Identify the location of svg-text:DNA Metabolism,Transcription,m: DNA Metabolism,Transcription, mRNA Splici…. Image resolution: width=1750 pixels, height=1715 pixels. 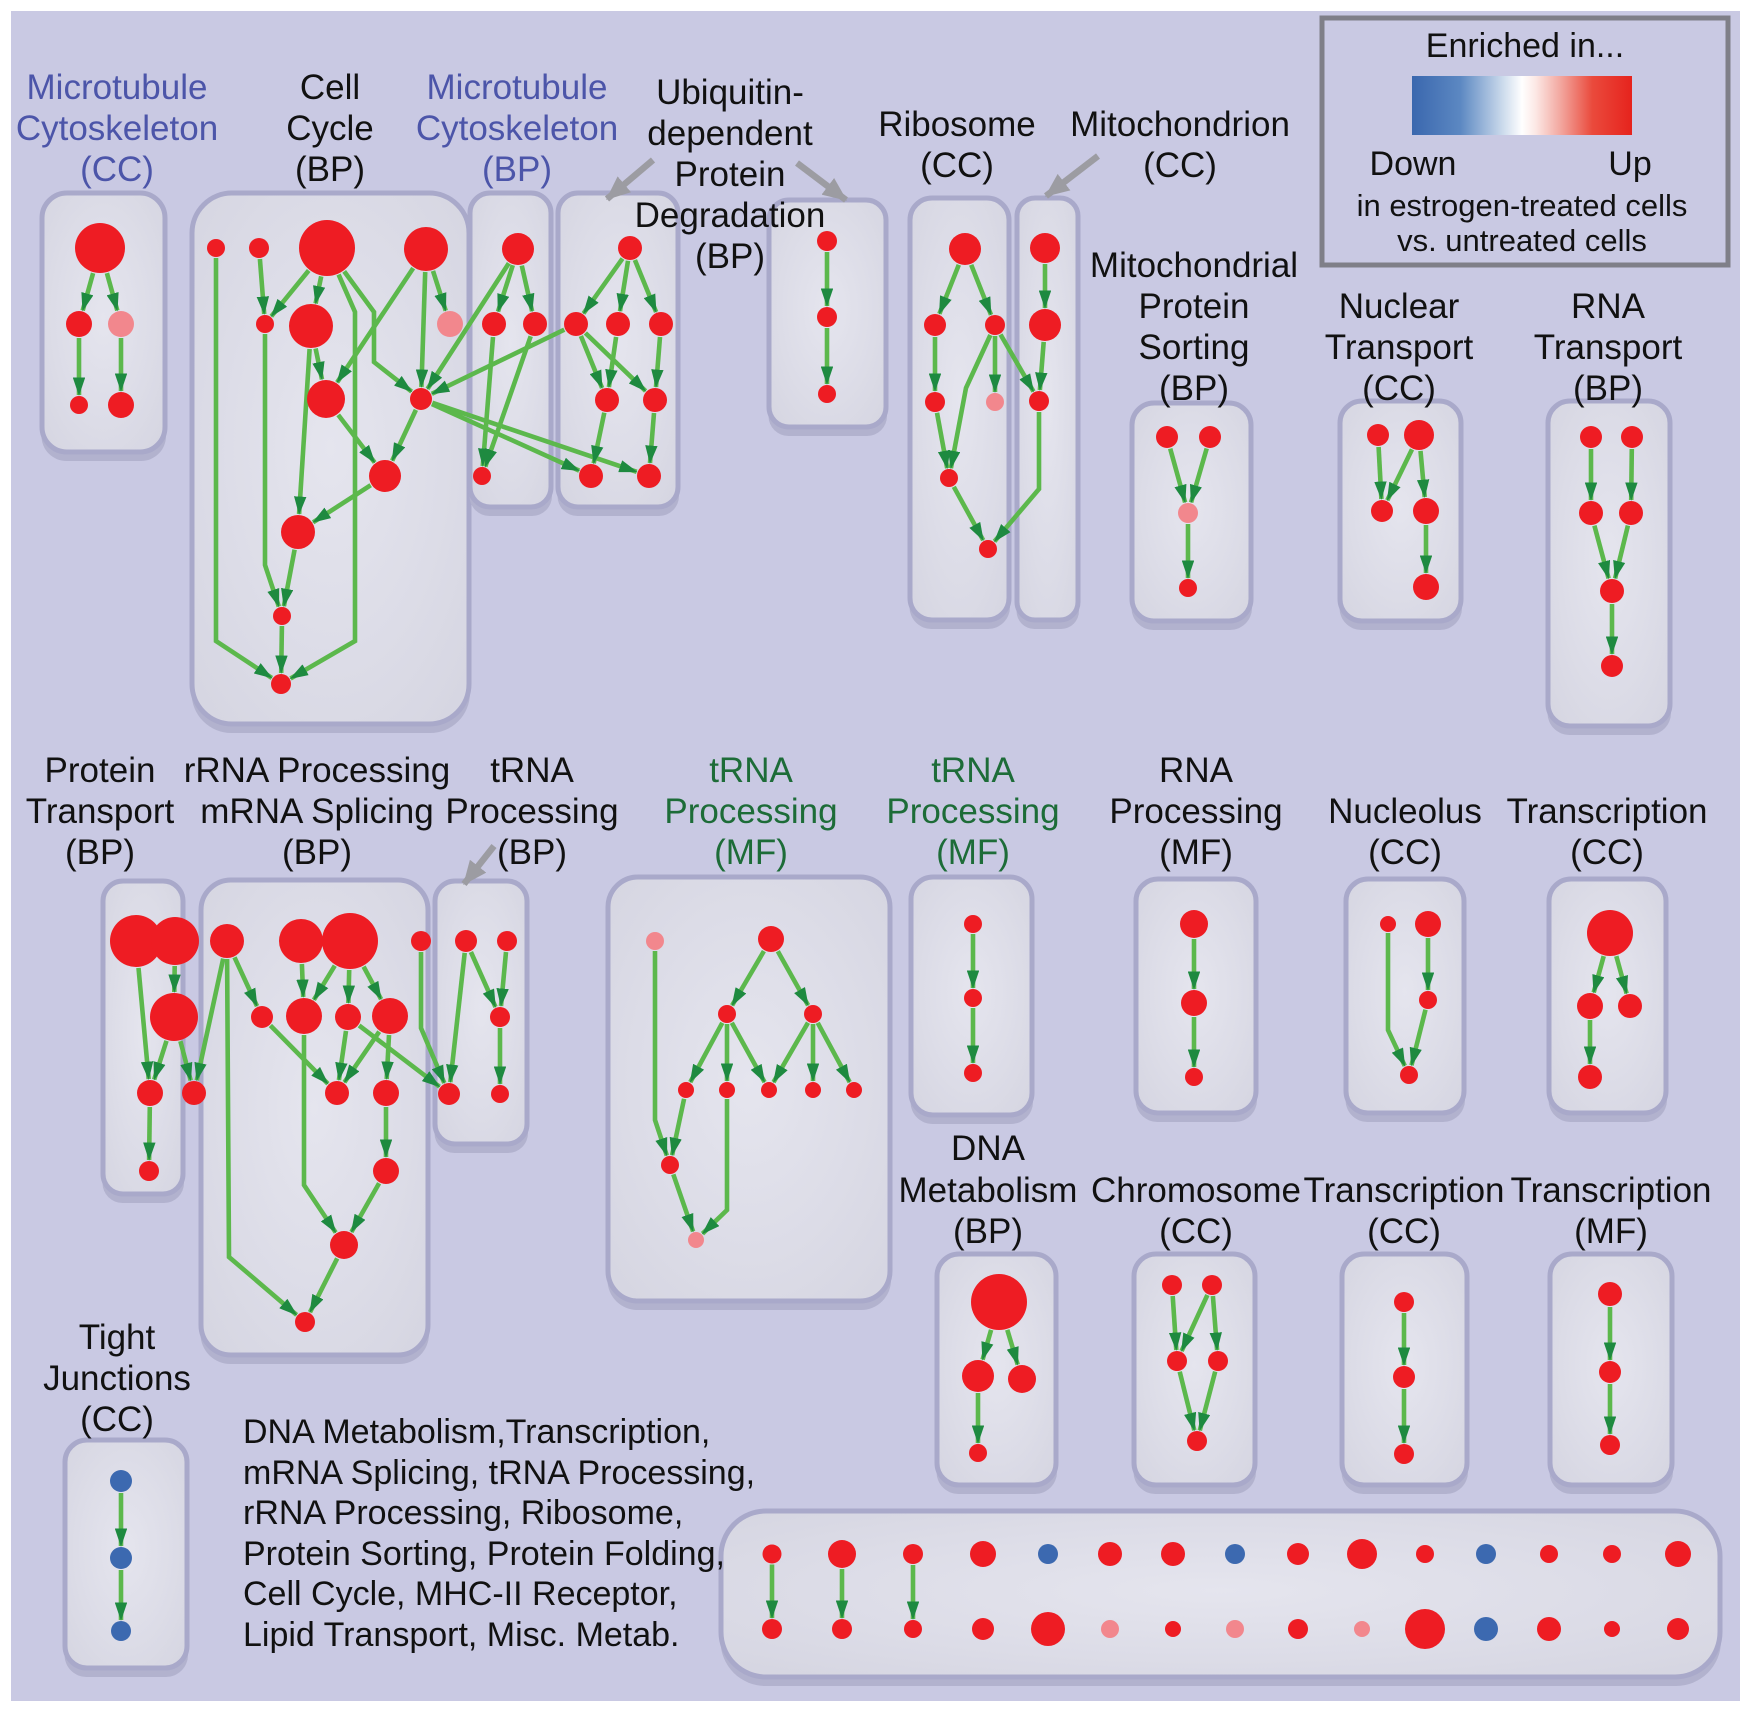
(499, 1533).